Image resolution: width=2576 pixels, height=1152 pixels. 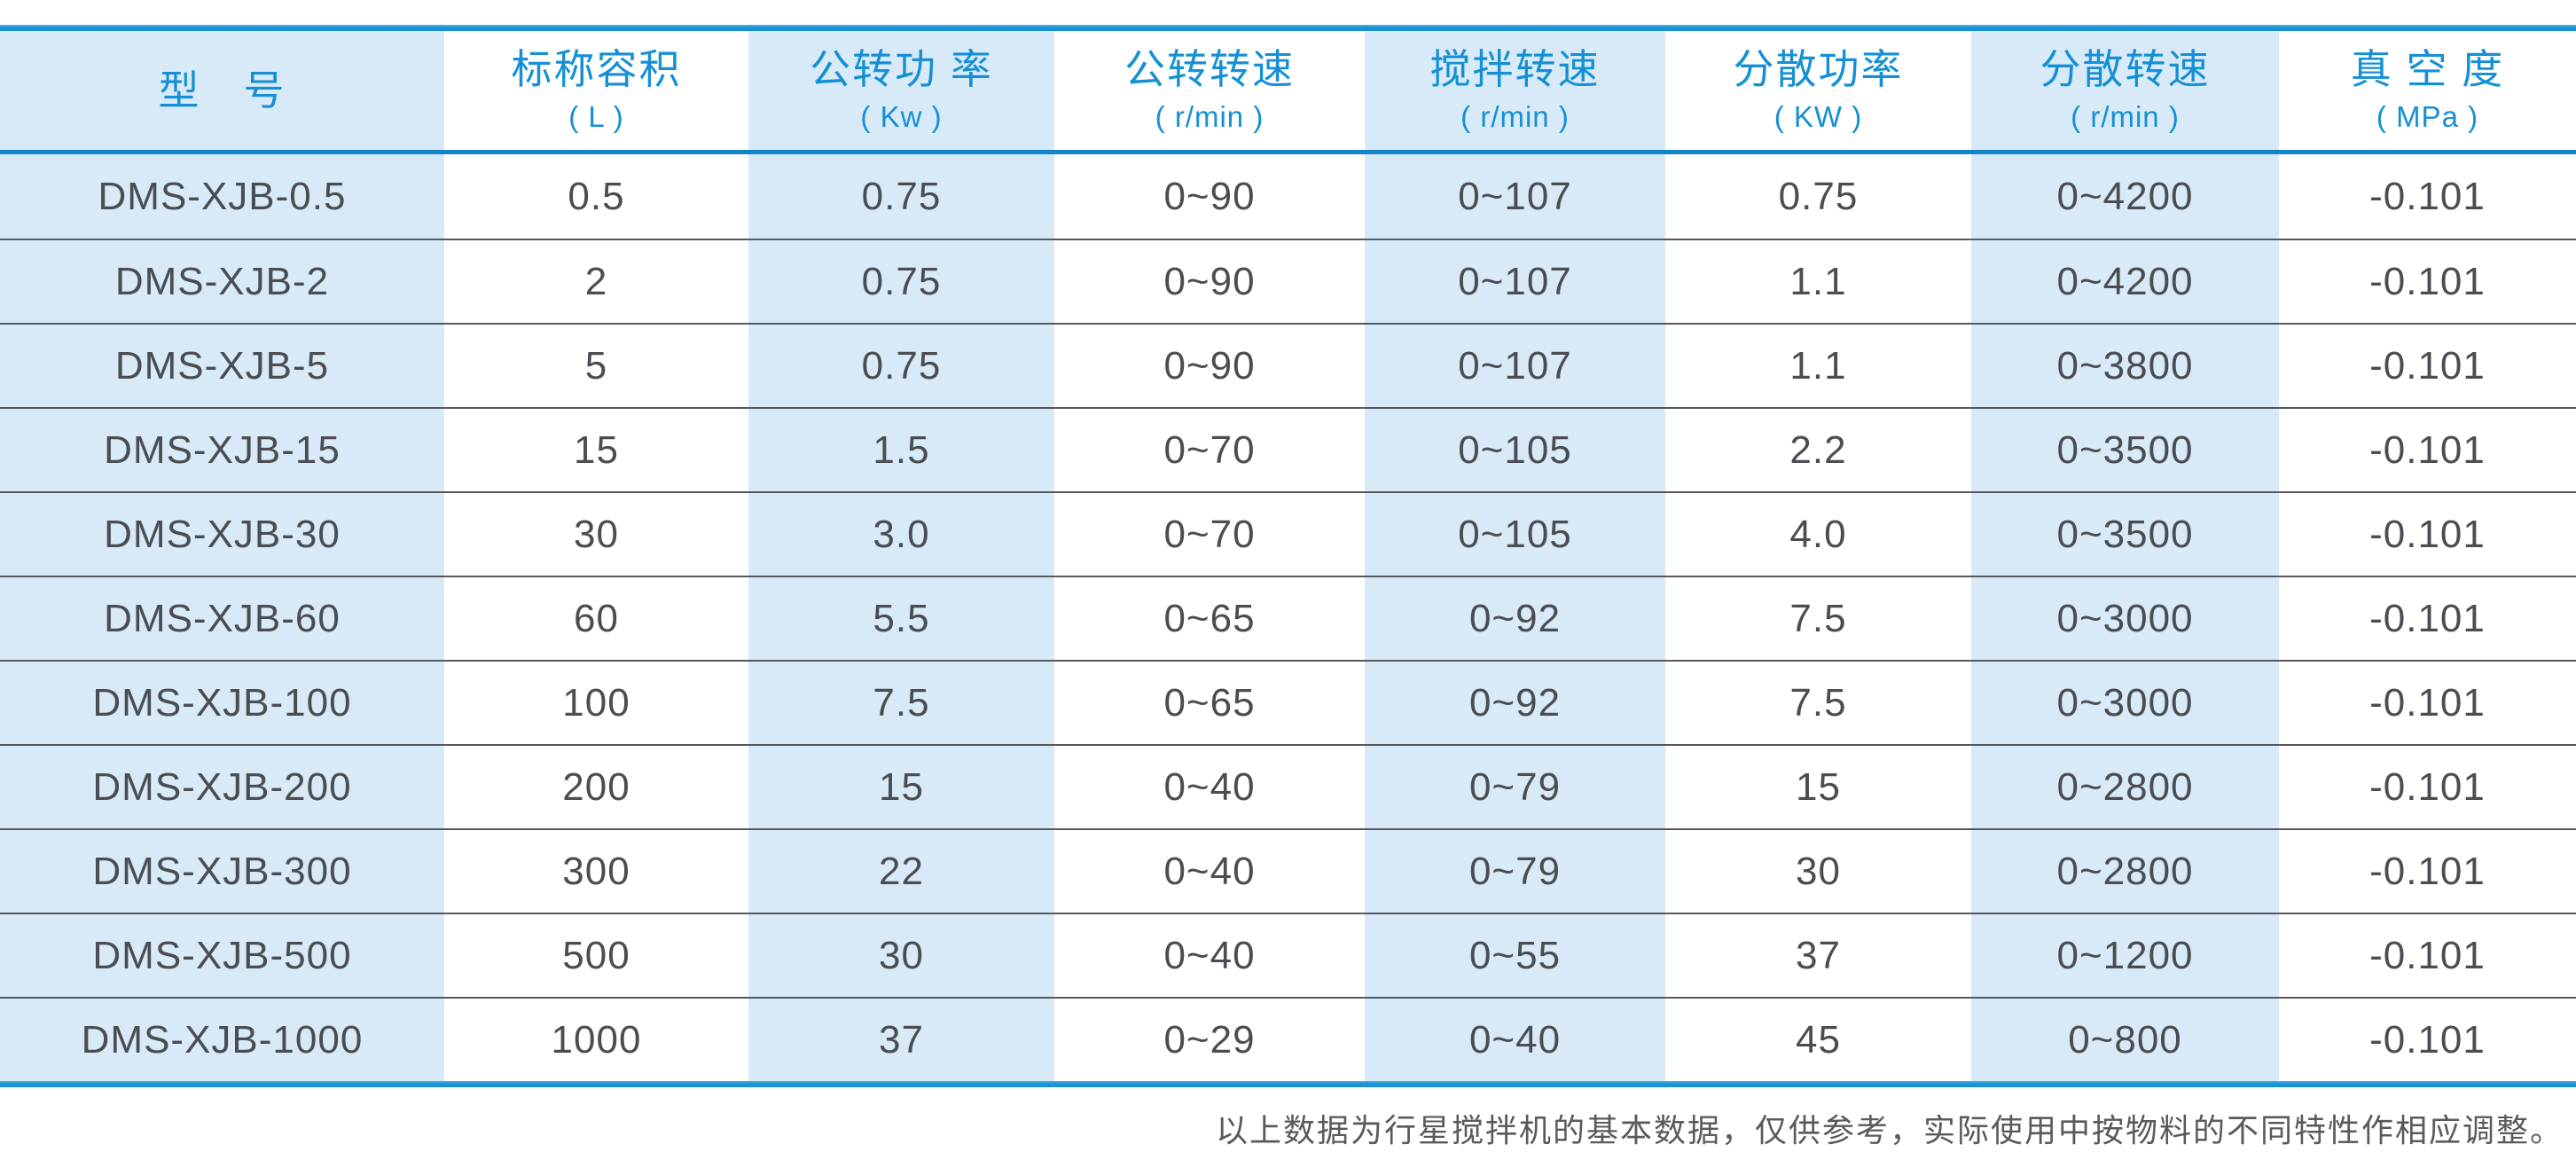 I want to click on value-cell: 500, so click(x=596, y=955).